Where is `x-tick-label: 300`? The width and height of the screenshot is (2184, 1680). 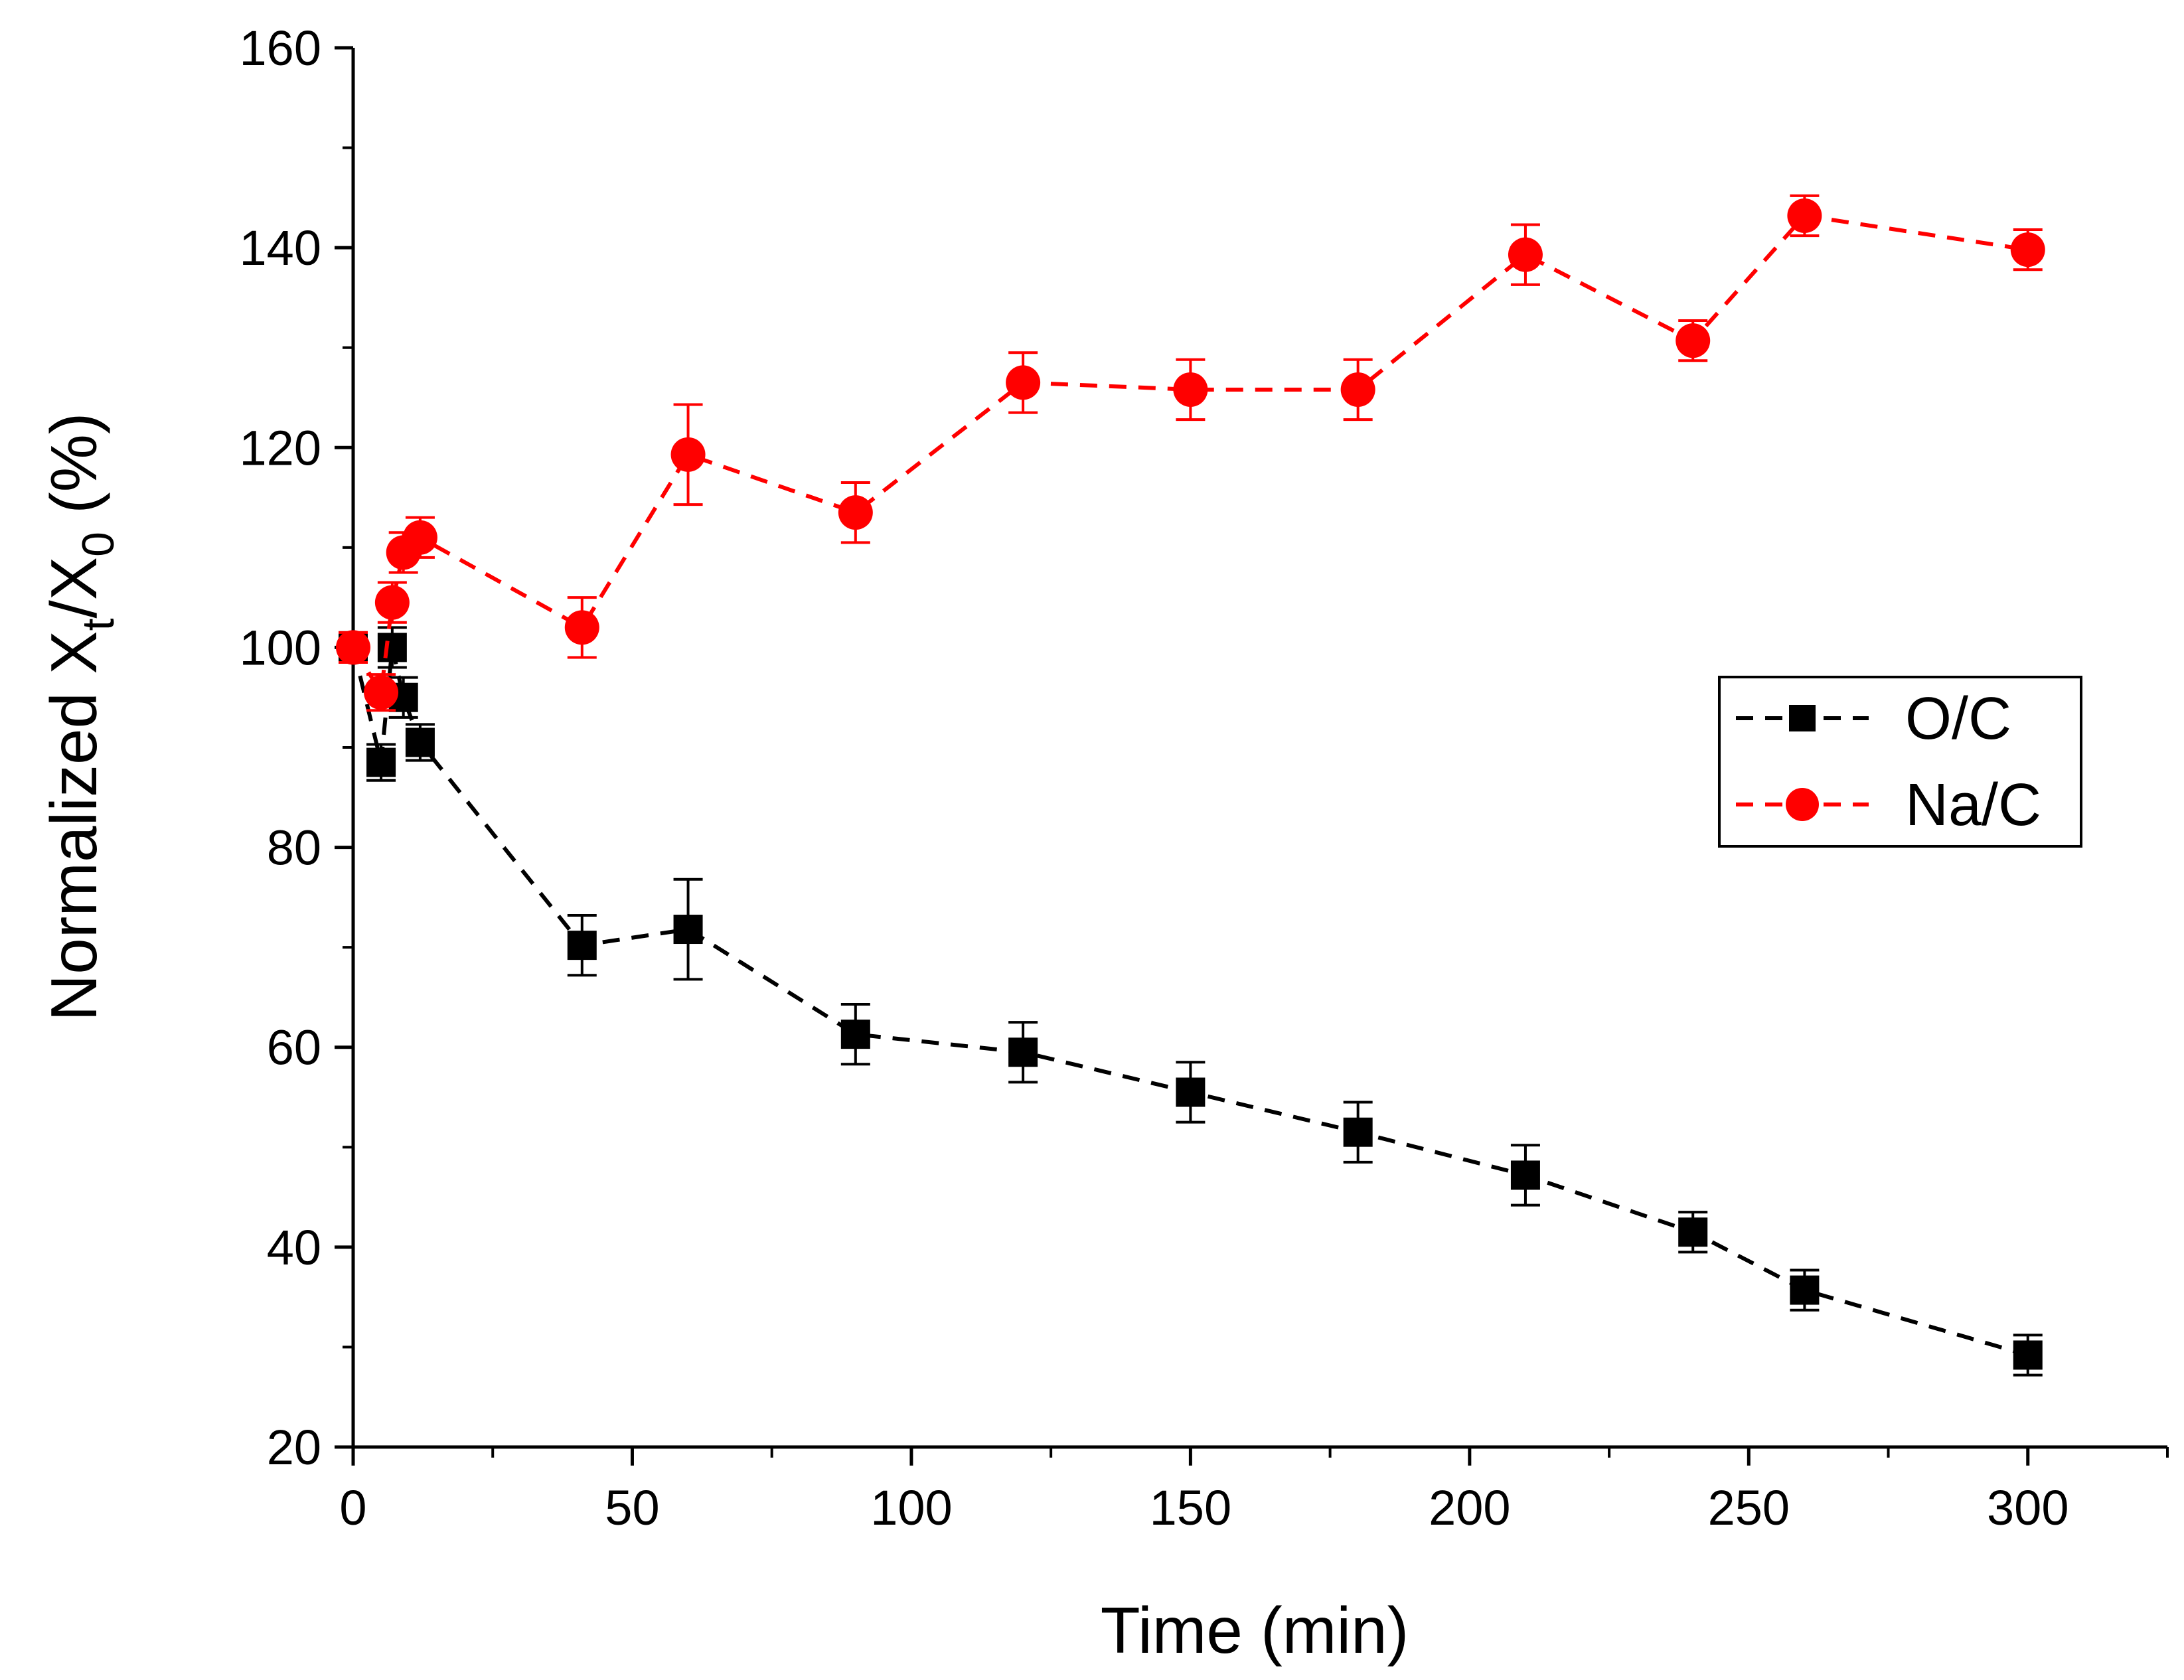
x-tick-label: 300 is located at coordinates (2027, 1507).